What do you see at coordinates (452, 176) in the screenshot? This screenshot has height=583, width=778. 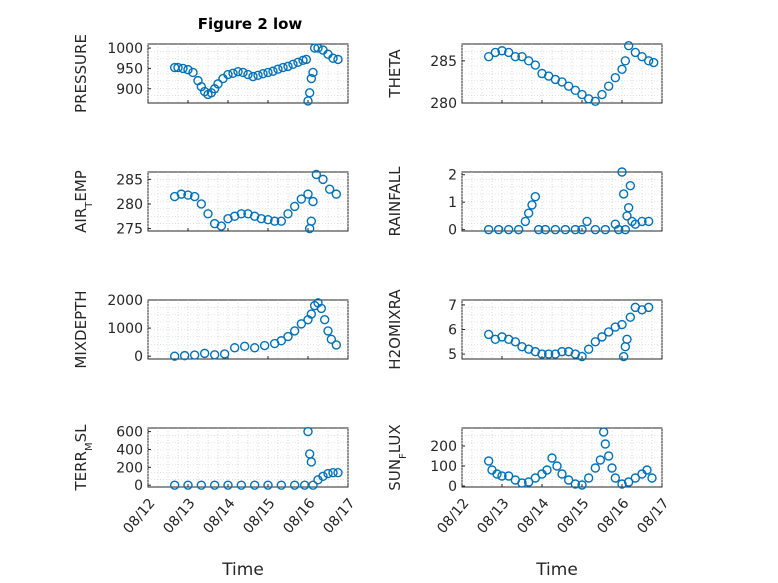 I see `y-tick-label: 2` at bounding box center [452, 176].